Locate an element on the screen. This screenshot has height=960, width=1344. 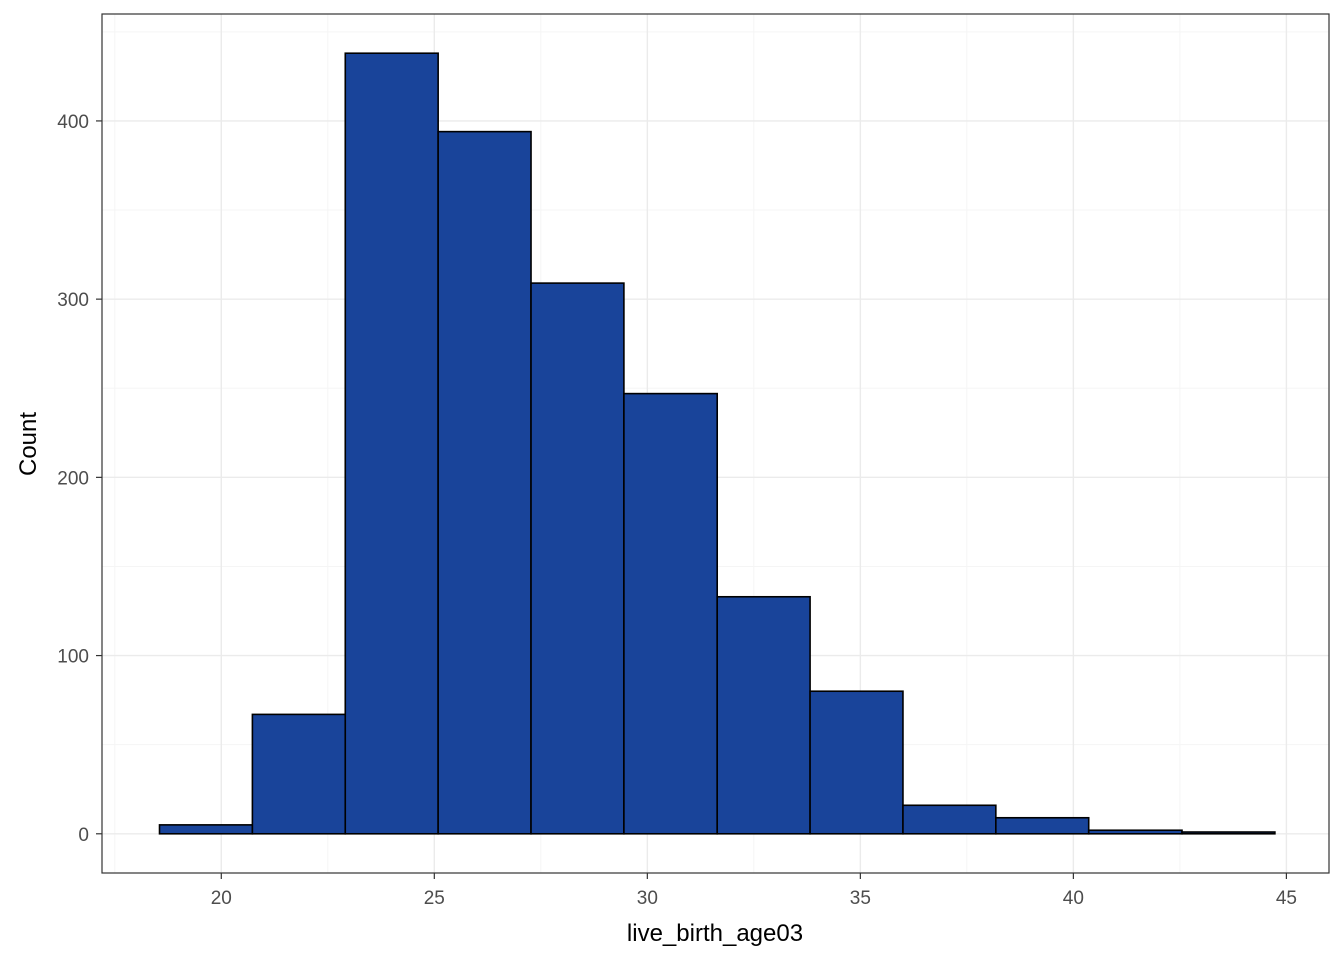
x-axis: 20 25 30 35 40 45 is located at coordinates (754, 891).